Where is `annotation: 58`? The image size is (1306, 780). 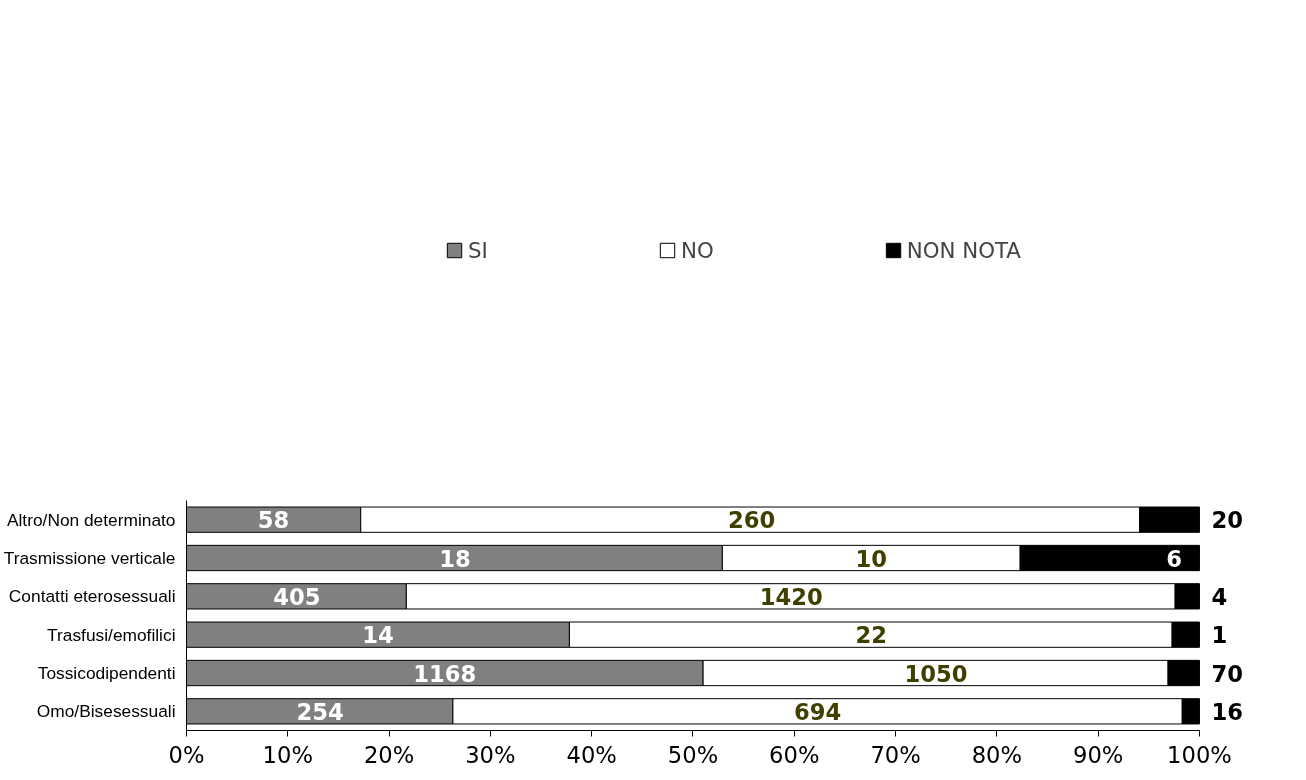 annotation: 58 is located at coordinates (273, 520).